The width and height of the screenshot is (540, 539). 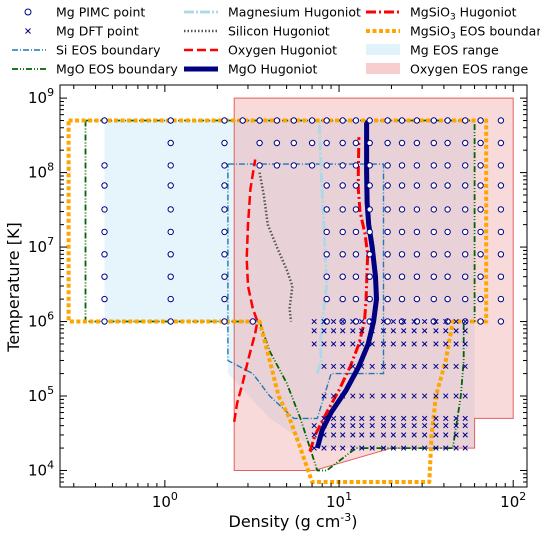 I want to click on legend-item-11: Oxygen EOS range, so click(x=447, y=69).